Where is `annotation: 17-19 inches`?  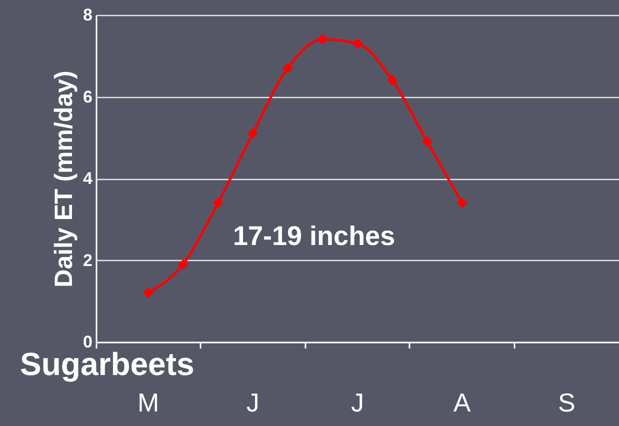
annotation: 17-19 inches is located at coordinates (314, 236).